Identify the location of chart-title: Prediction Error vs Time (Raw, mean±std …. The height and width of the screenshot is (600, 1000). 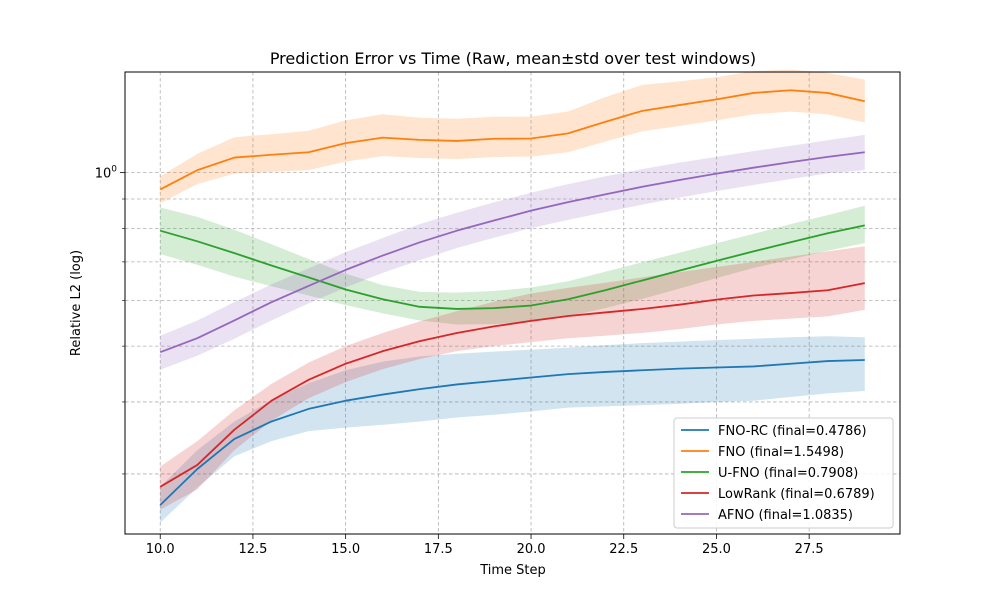
(513, 58).